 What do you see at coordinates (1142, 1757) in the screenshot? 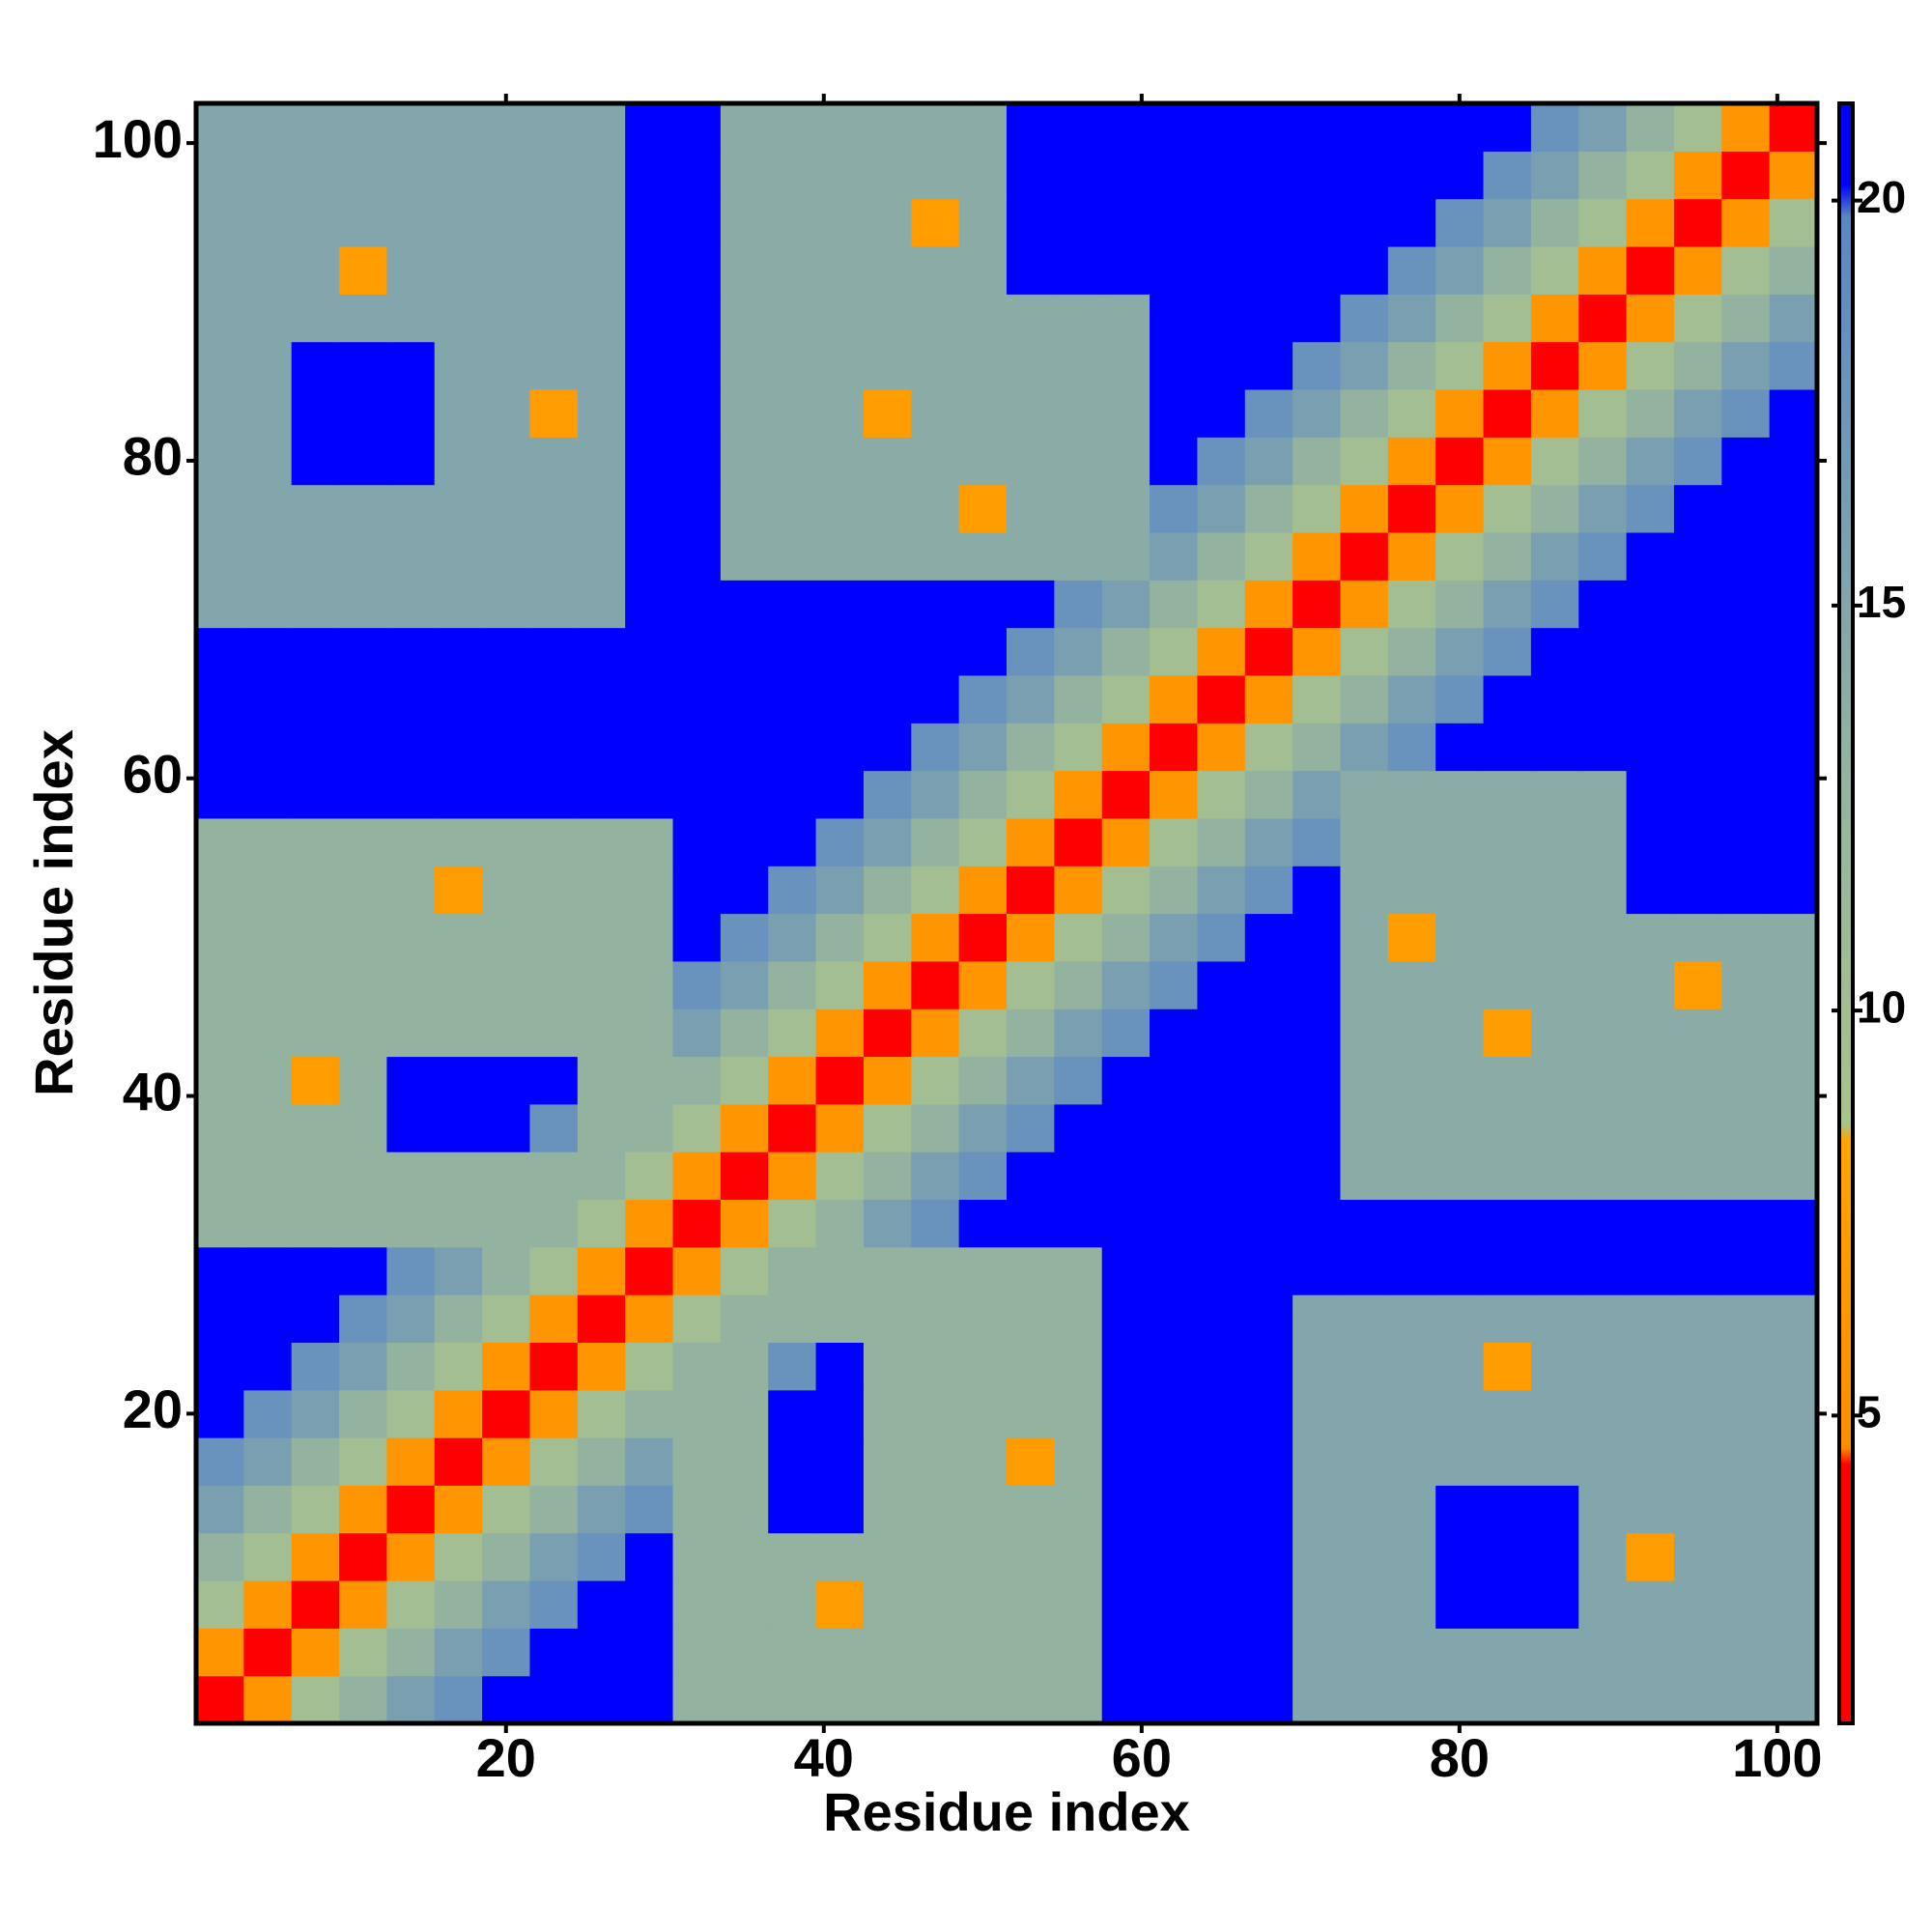
I see `x-tick-label: 60` at bounding box center [1142, 1757].